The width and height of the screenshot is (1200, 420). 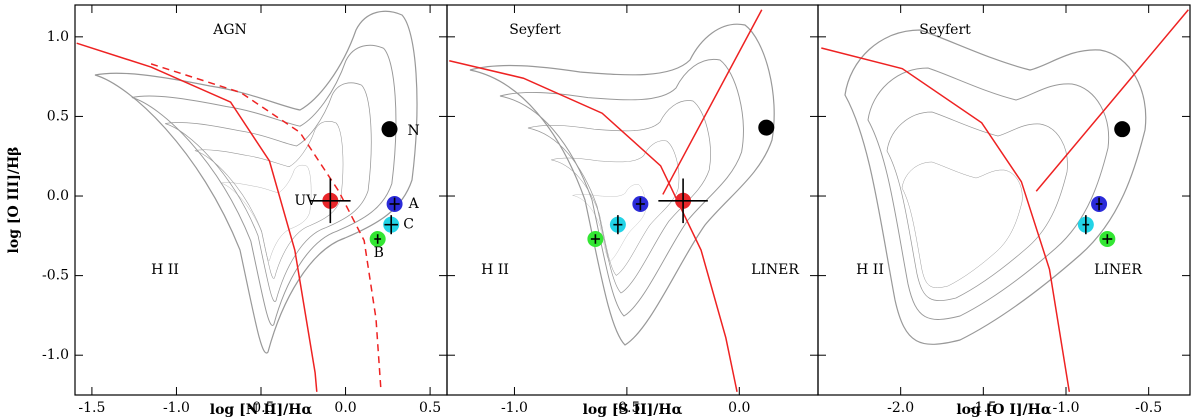 I want to click on x-axis-label: log [S II]/Hα, so click(x=633, y=410).